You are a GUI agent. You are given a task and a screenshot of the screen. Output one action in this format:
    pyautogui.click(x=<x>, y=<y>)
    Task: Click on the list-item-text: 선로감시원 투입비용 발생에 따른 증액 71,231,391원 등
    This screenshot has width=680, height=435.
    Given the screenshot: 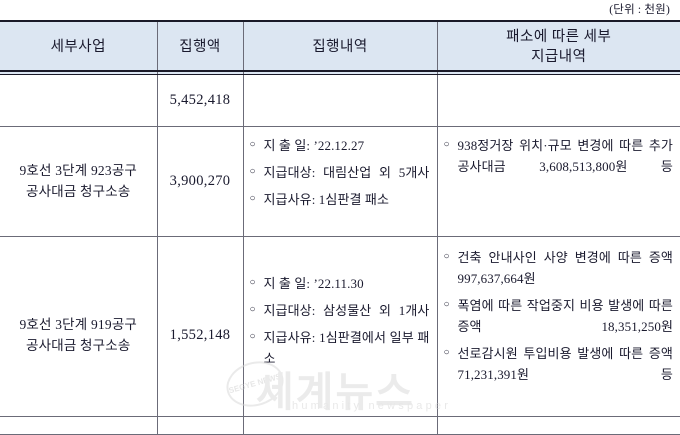 What is the action you would take?
    pyautogui.click(x=565, y=364)
    